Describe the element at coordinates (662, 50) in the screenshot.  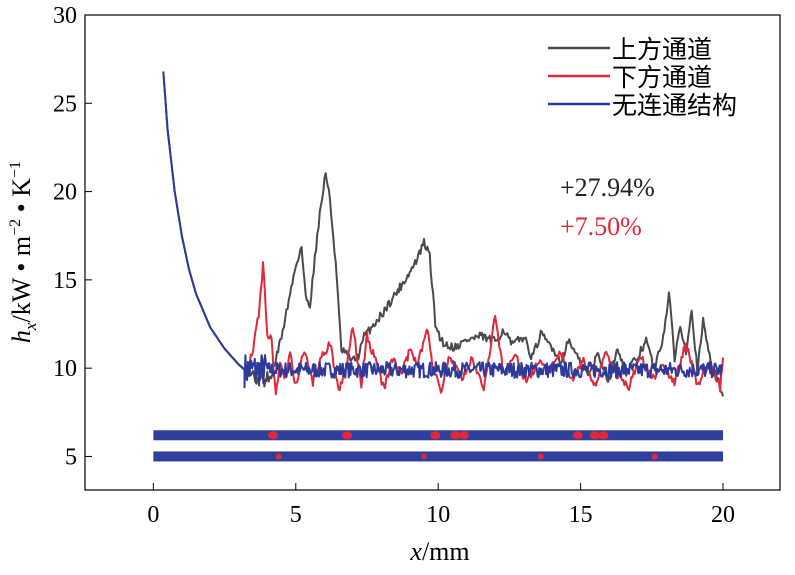
I see `legend-label: 上方通道` at that location.